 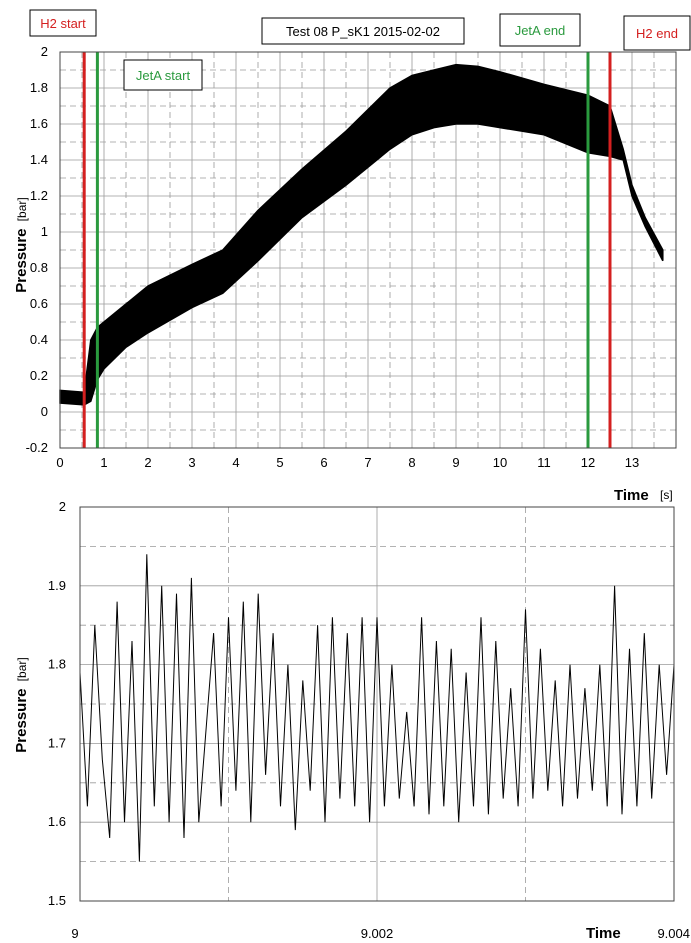 I want to click on top-ylabel-group: Pressure [bar], so click(x=21, y=244).